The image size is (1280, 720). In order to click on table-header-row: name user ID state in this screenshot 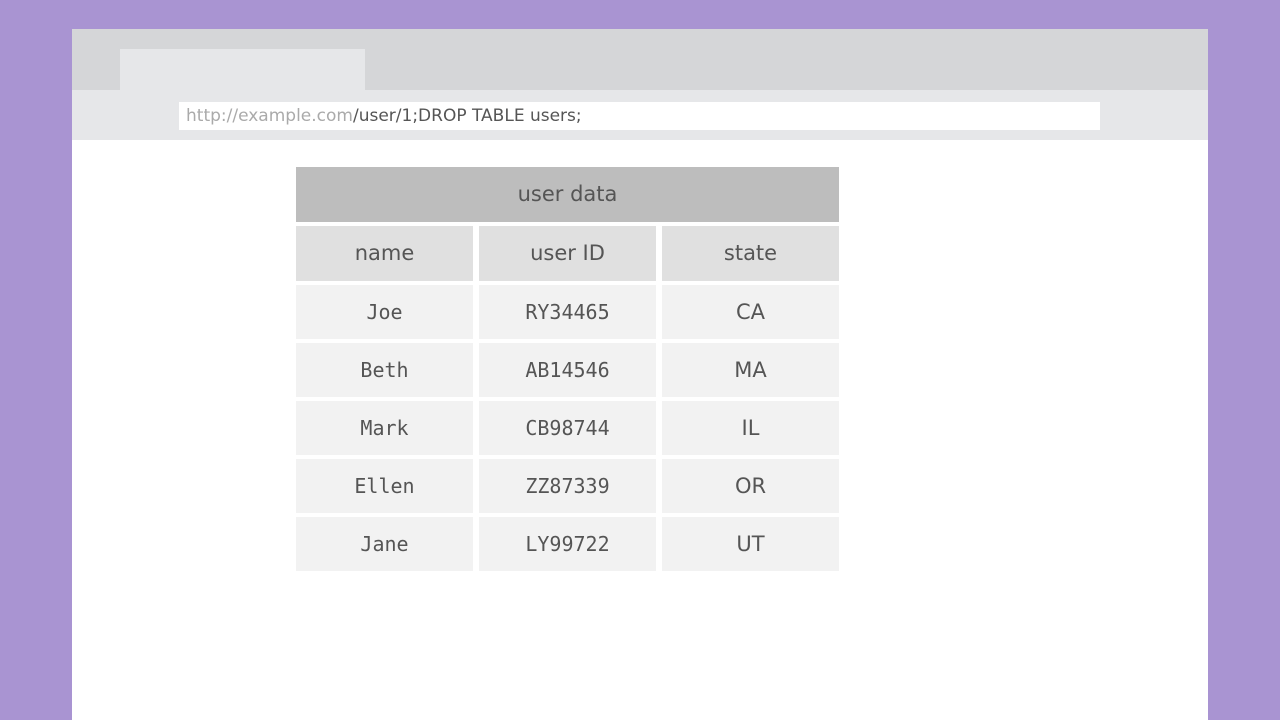, I will do `click(567, 253)`.